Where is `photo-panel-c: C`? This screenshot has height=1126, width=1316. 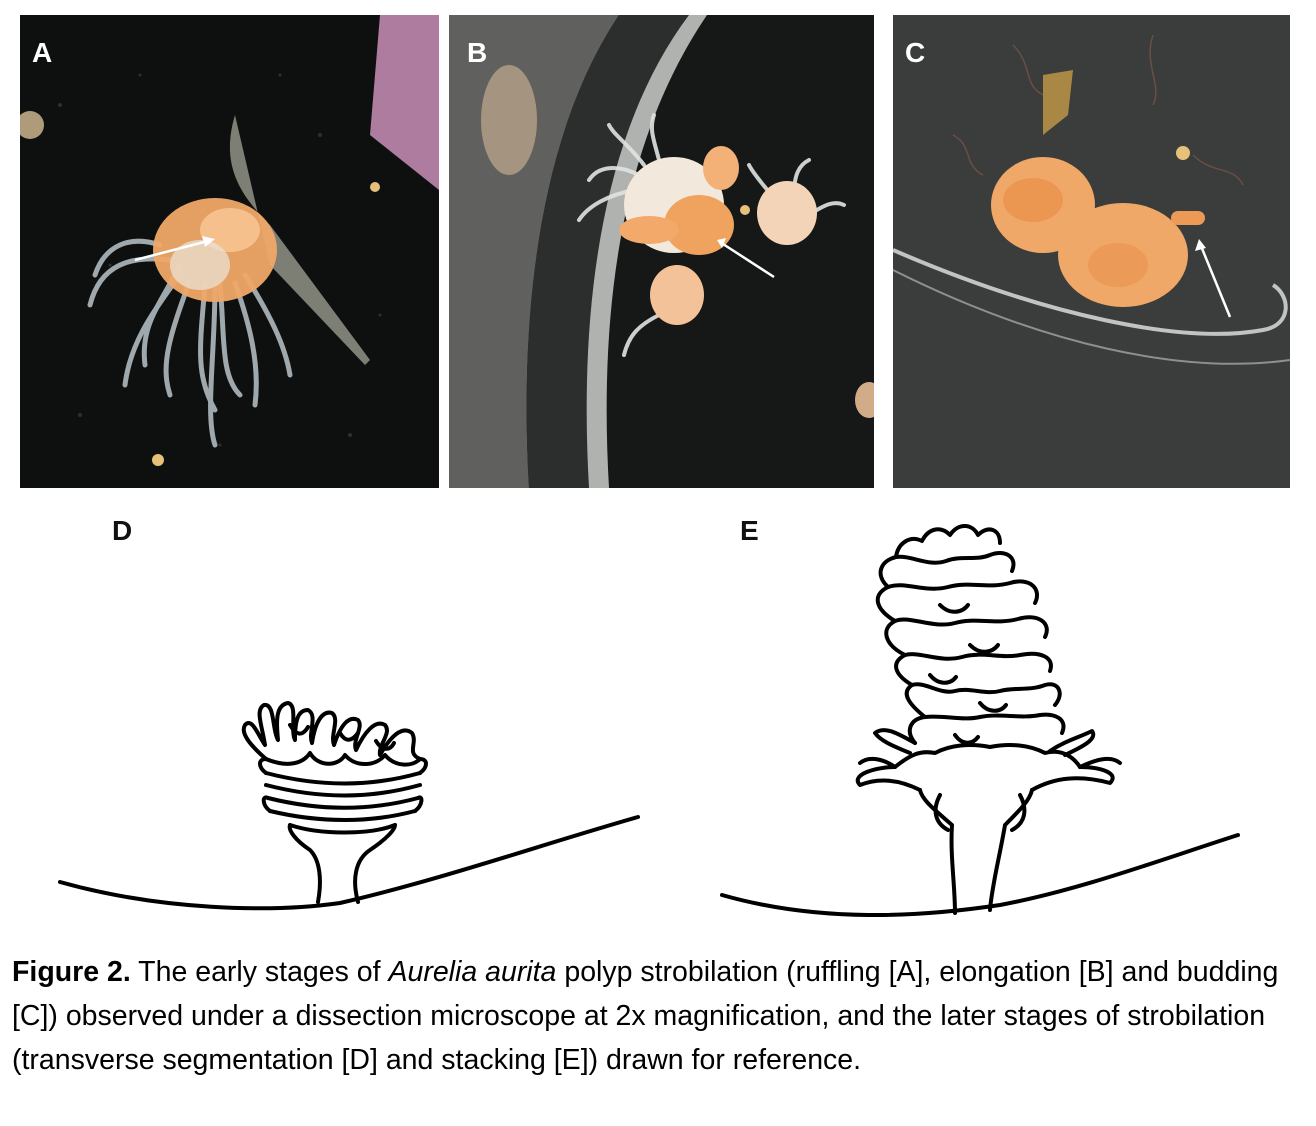 photo-panel-c: C is located at coordinates (1091, 251).